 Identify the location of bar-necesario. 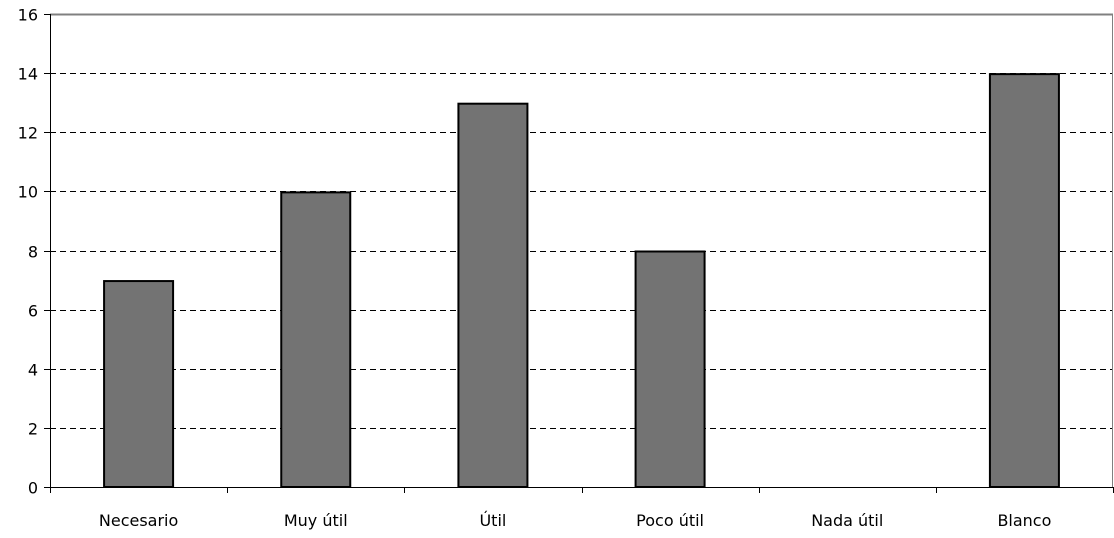
(139, 384).